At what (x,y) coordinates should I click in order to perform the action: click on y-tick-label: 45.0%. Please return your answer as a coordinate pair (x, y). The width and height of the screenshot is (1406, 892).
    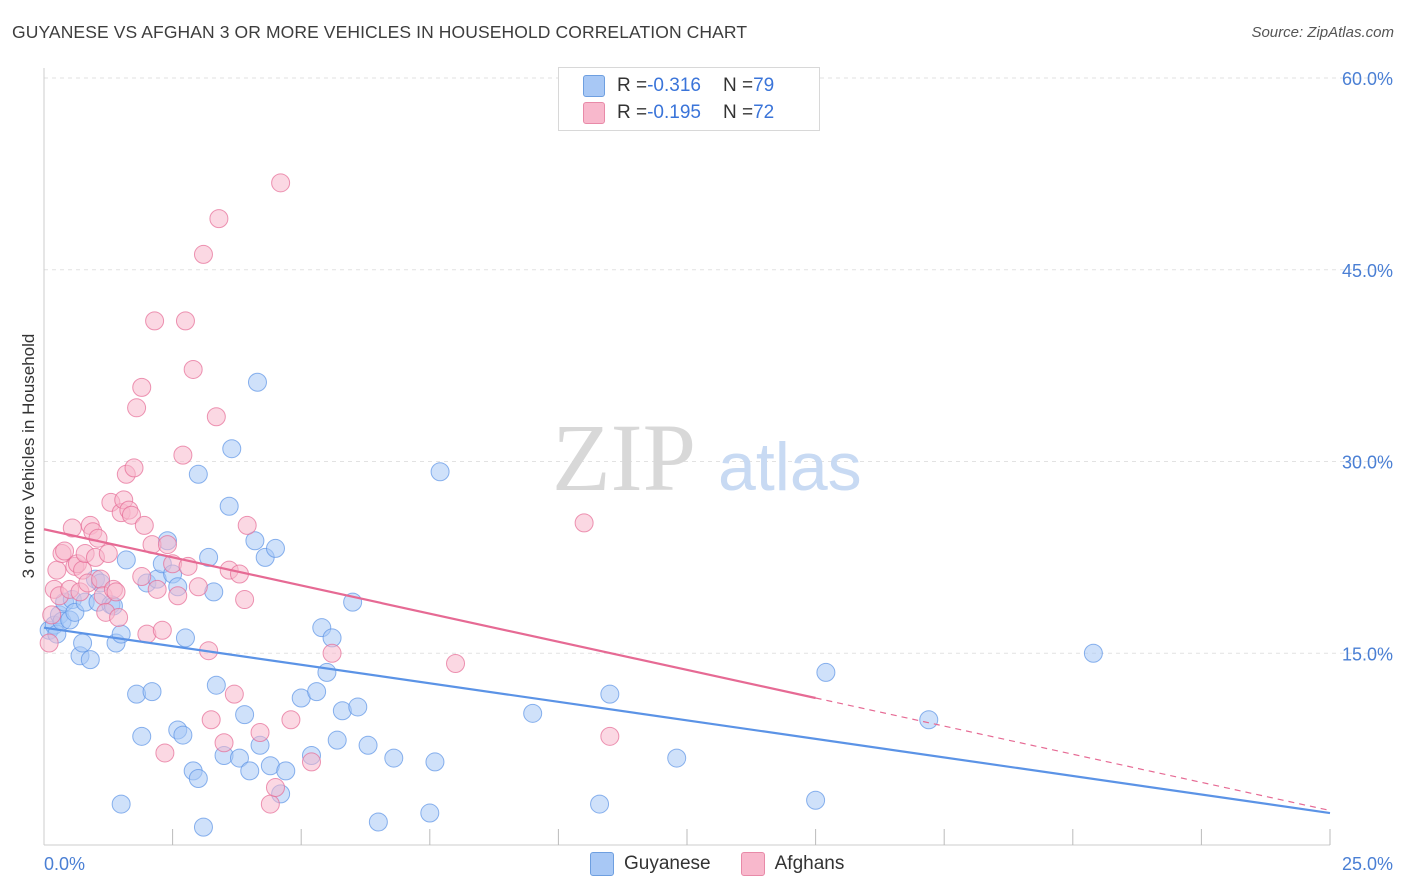
    Looking at the image, I should click on (1367, 271).